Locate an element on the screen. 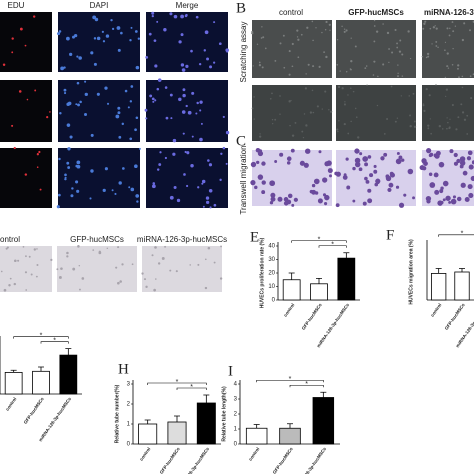  error-bar is located at coordinates (291, 276).